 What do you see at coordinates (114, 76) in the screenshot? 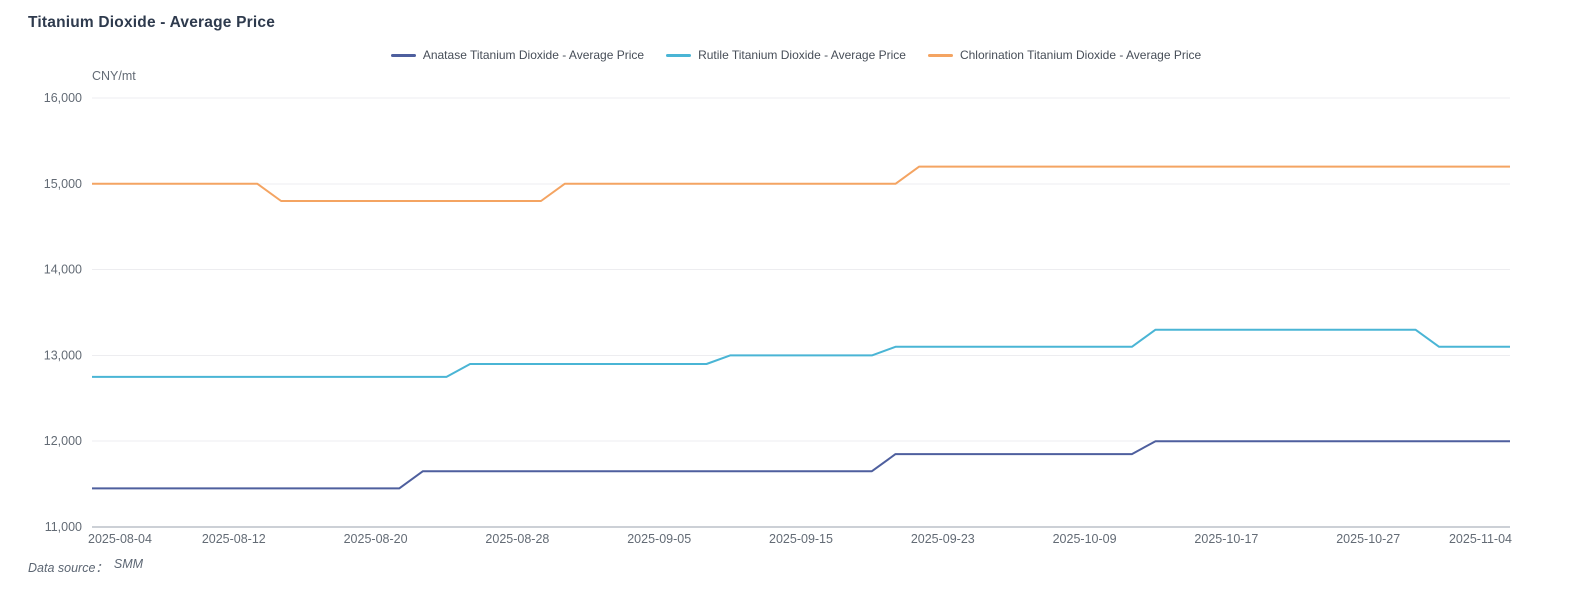
I see `svg-text: CNY/mt` at bounding box center [114, 76].